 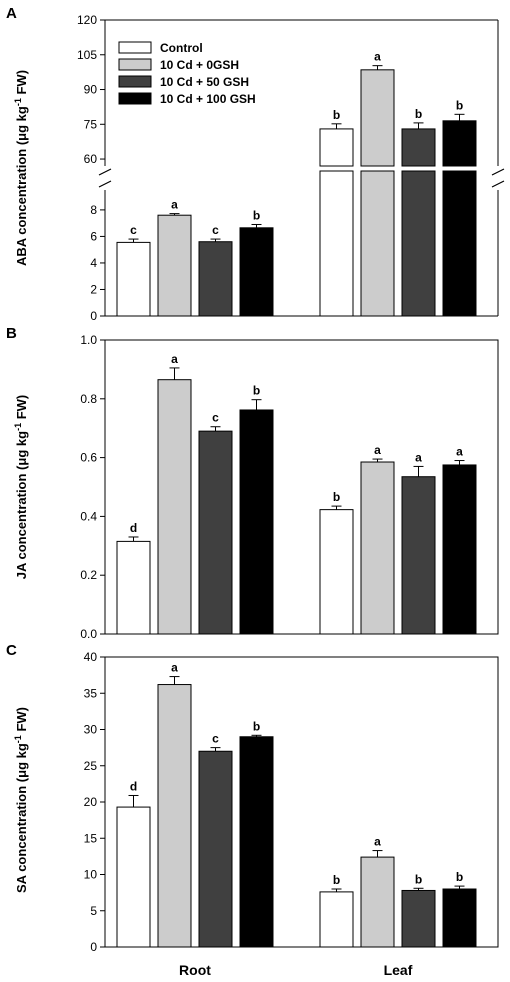 I want to click on y-tick-label: 60, so click(x=91, y=159).